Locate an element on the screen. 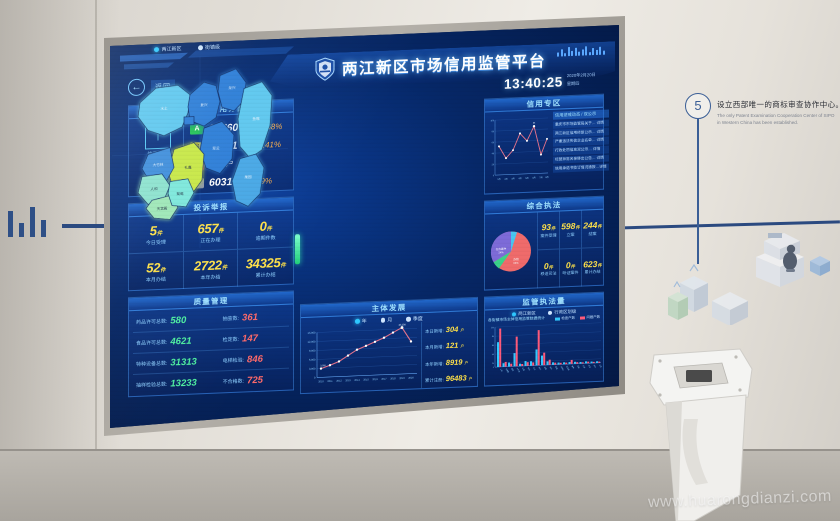  svg-text: 木耳 is located at coordinates (589, 366).